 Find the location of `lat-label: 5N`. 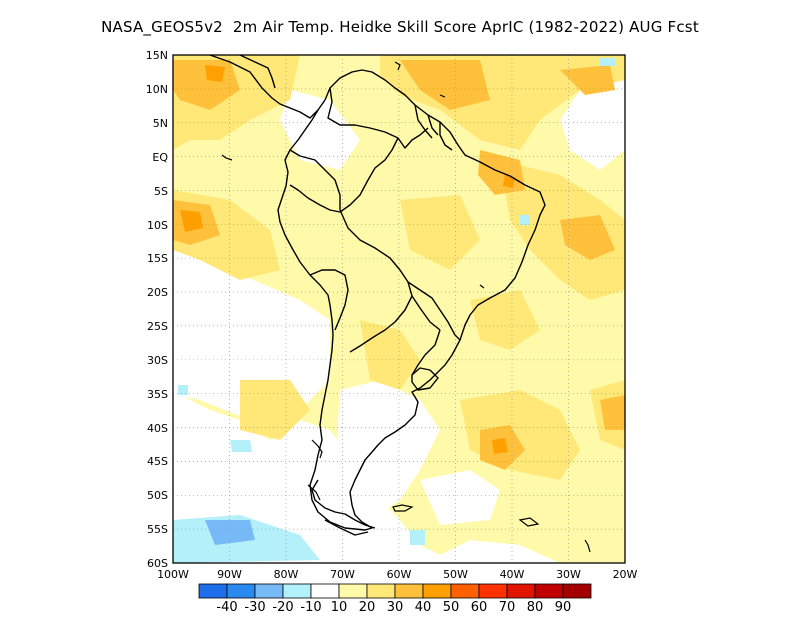

lat-label: 5N is located at coordinates (160, 123).